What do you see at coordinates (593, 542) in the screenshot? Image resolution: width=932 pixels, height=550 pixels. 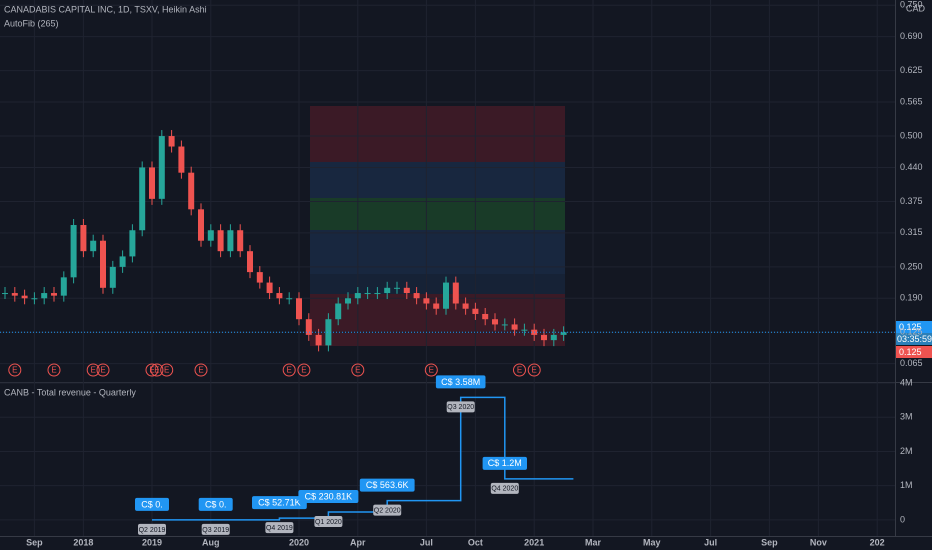 I see `x-tick-label: Mar` at bounding box center [593, 542].